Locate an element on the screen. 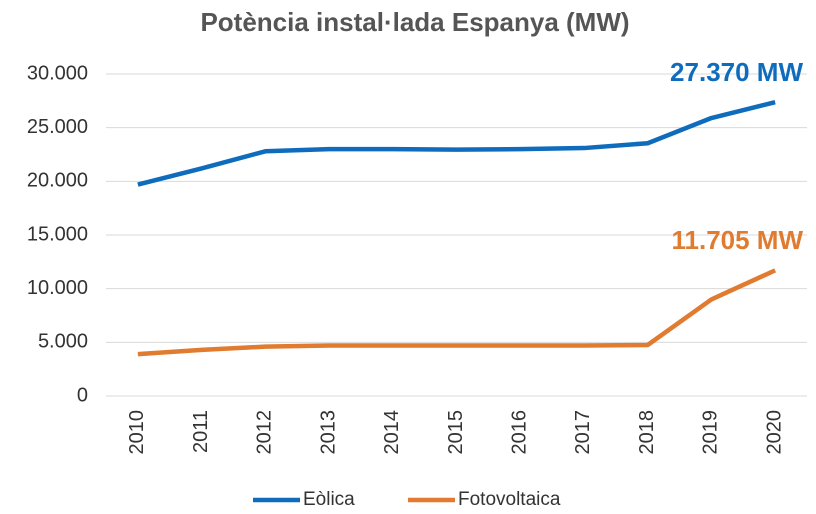 This screenshot has height=514, width=816. y-tick-label: 15.000 is located at coordinates (57, 234).